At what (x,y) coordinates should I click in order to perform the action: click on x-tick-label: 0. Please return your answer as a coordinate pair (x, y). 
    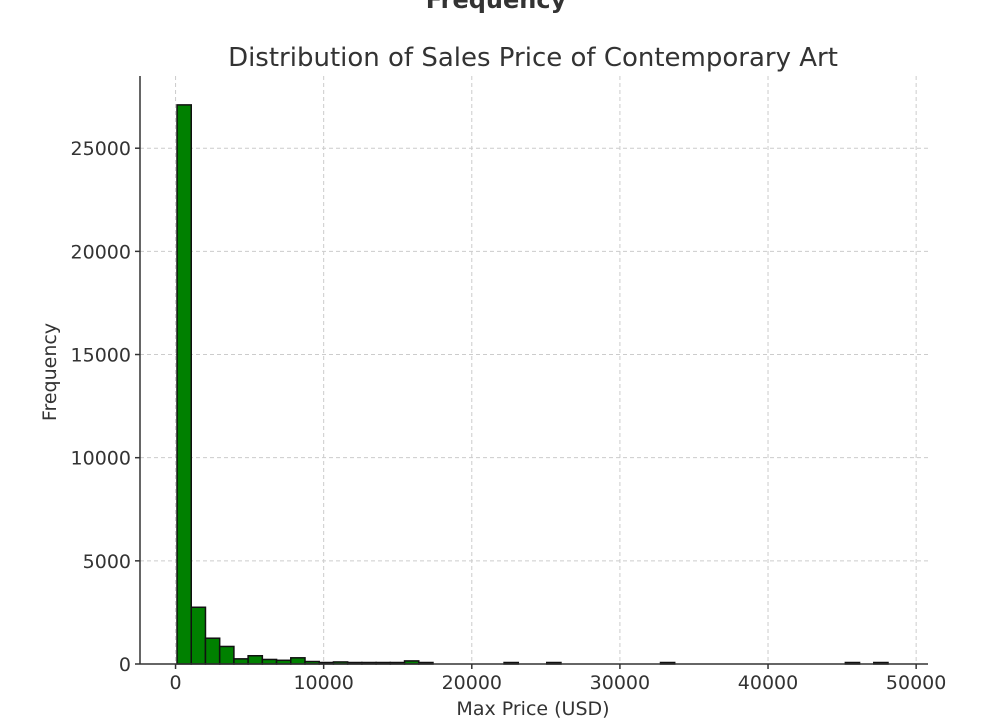
    Looking at the image, I should click on (176, 683).